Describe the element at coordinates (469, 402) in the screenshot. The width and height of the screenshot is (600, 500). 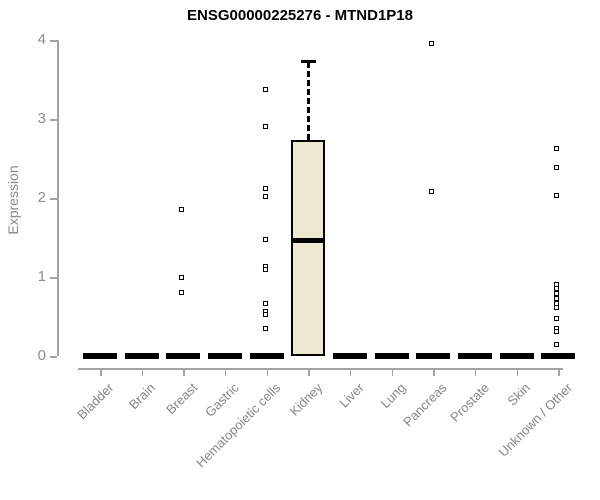
I see `x-tick-label: Prostate` at that location.